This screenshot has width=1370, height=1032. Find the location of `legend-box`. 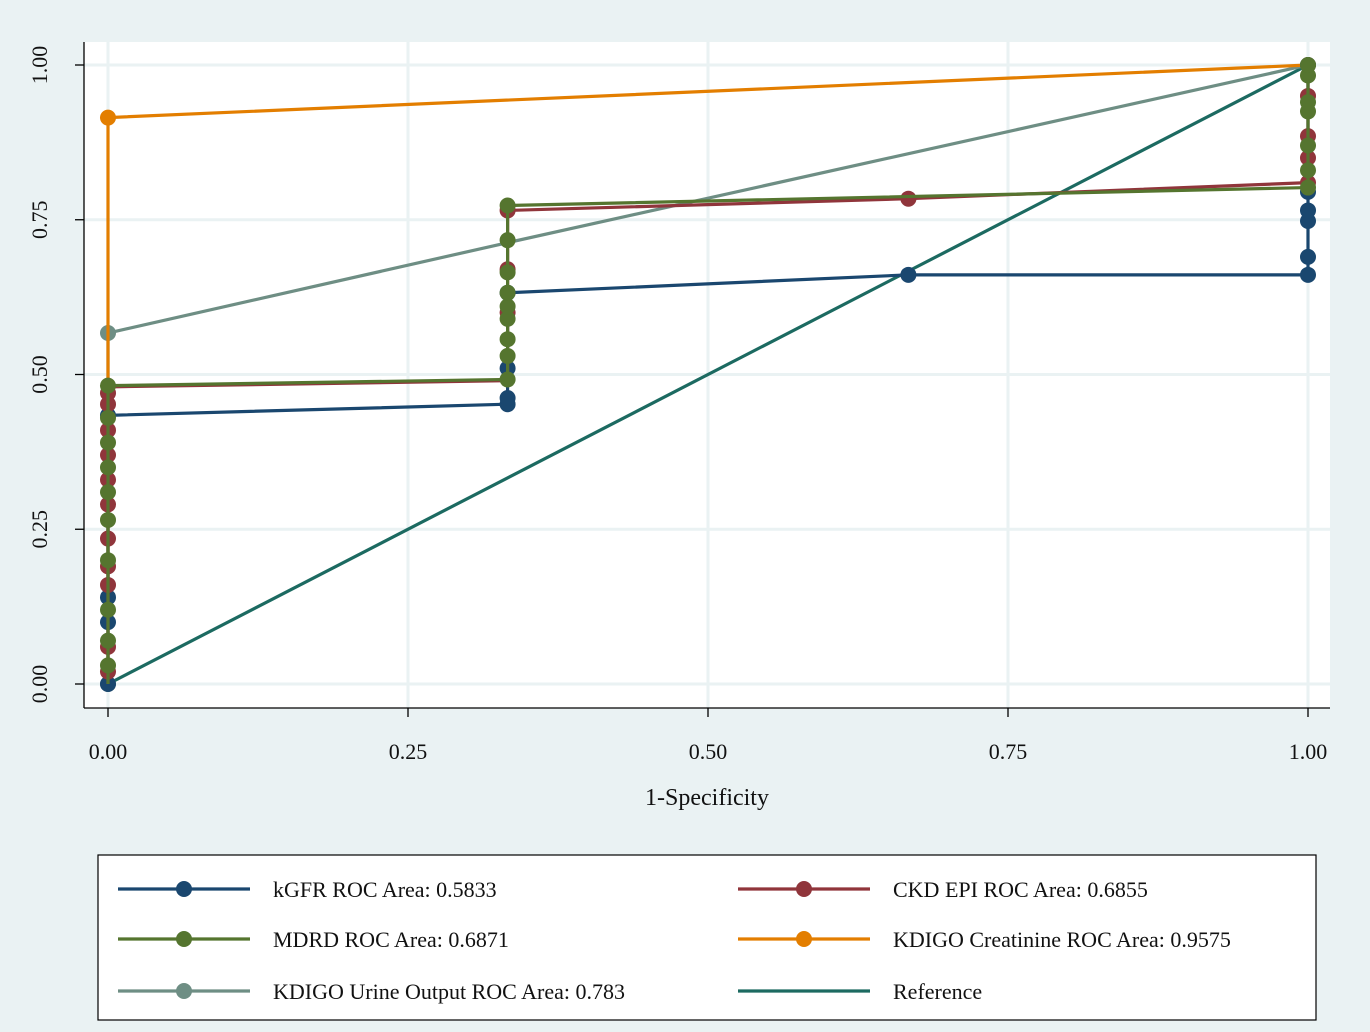

legend-box is located at coordinates (707, 937).